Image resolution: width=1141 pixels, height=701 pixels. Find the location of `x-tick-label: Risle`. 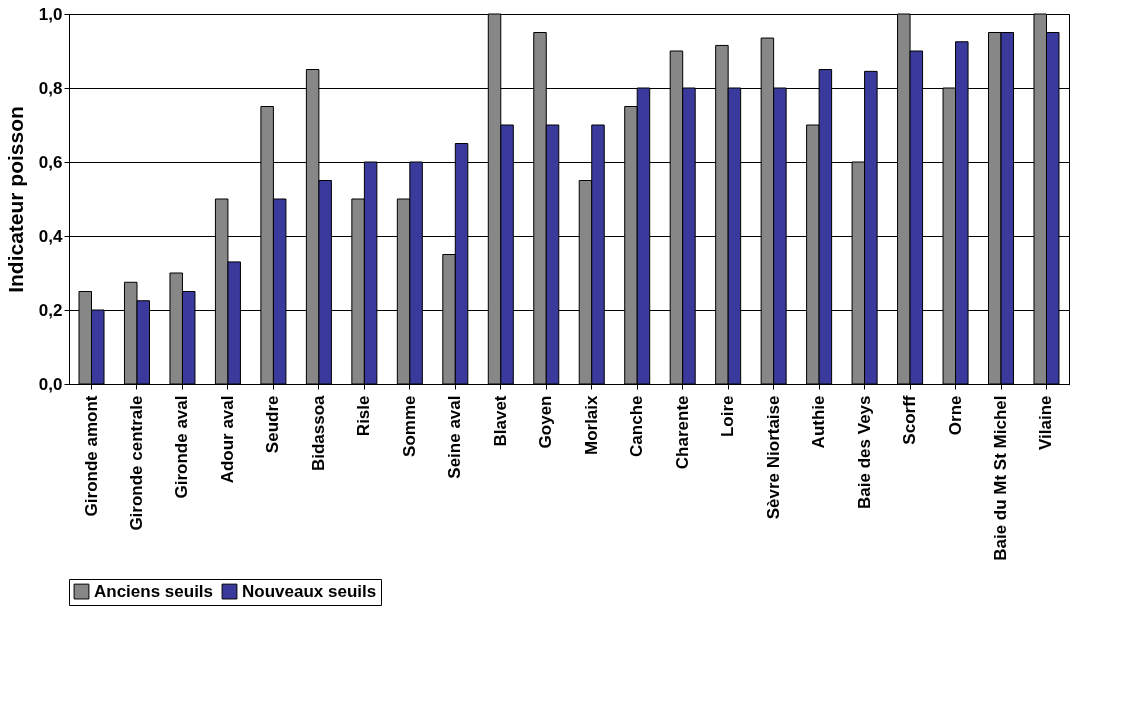

x-tick-label: Risle is located at coordinates (364, 416).